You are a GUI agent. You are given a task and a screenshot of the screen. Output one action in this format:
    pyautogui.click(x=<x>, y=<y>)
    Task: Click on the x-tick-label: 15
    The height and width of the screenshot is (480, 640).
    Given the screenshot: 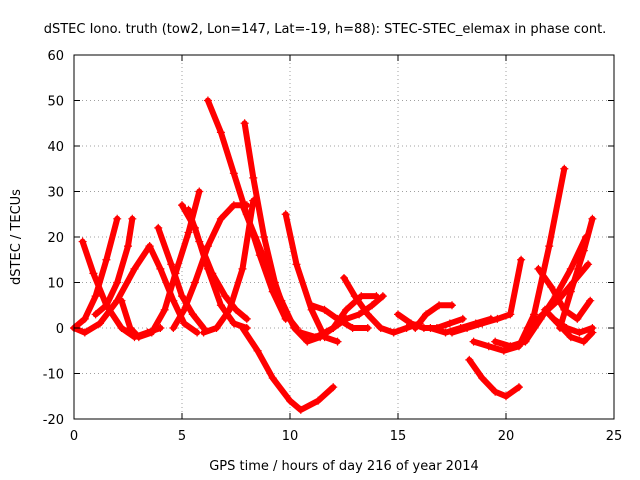 What is the action you would take?
    pyautogui.click(x=398, y=436)
    